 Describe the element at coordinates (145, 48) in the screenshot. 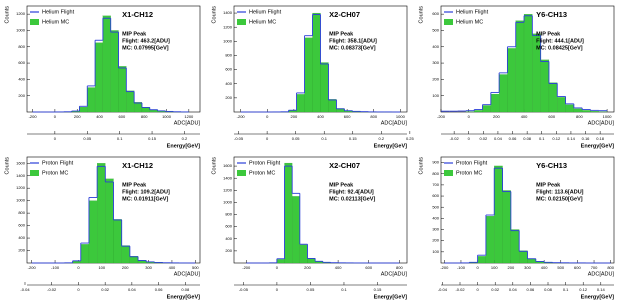

I see `annotation: MC: 0.07995[GeV]` at that location.